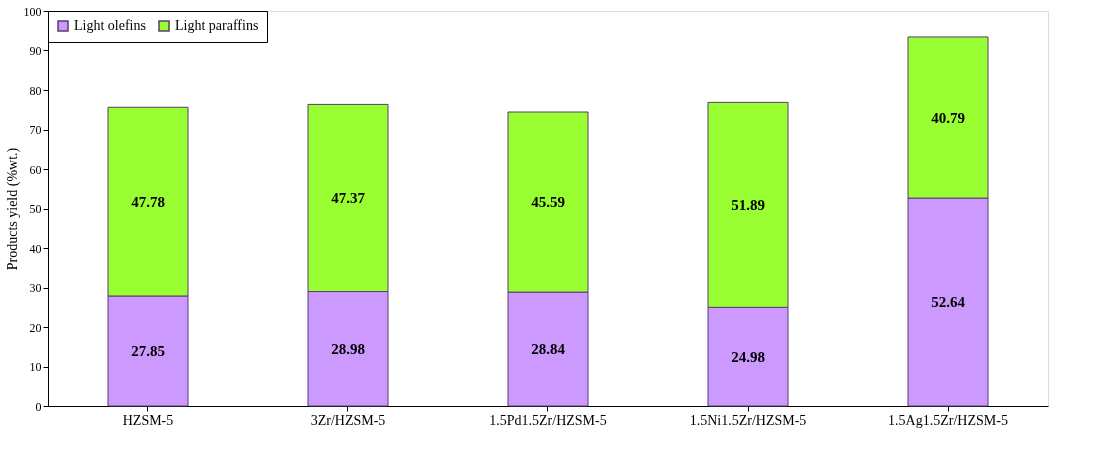 The width and height of the screenshot is (1109, 459). I want to click on data-label: 40.79, so click(948, 117).